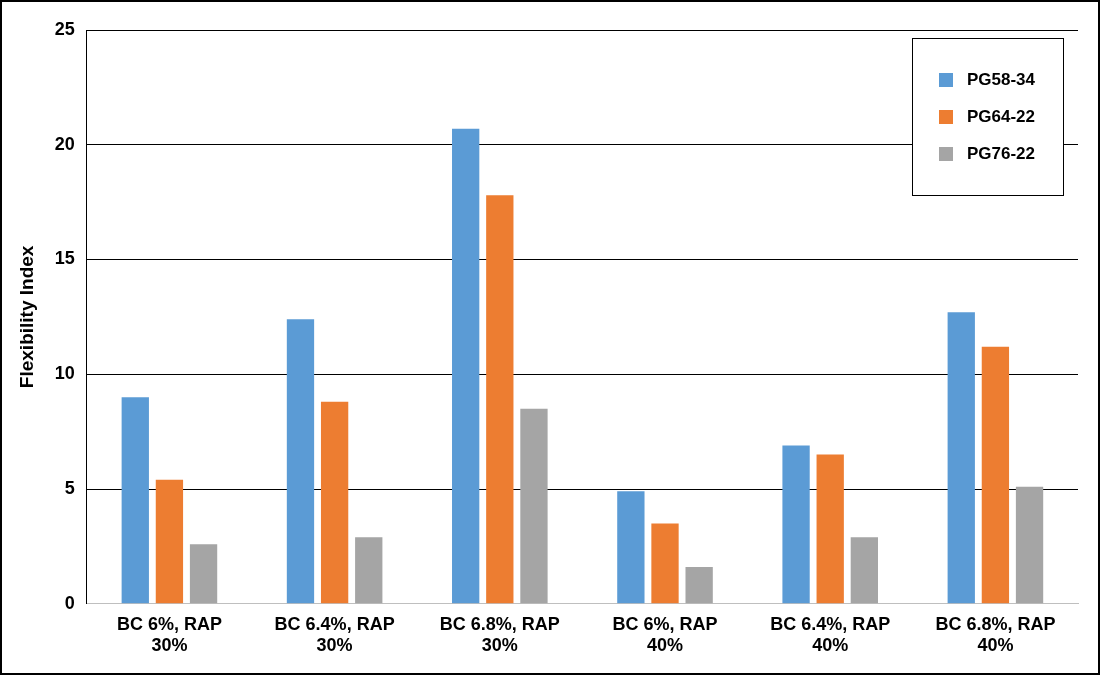  I want to click on x-tick-label: BC 6.4%, RAP 40%, so click(830, 634).